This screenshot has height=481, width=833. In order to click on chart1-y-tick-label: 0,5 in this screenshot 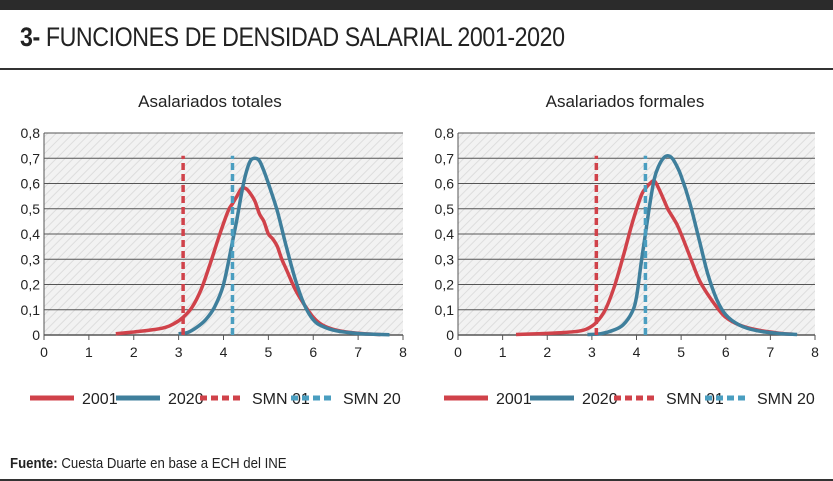, I will do `click(31, 209)`.